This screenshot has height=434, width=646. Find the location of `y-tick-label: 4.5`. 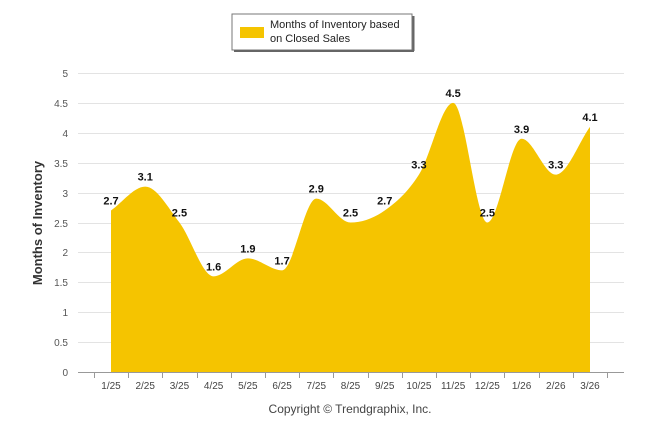

y-tick-label: 4.5 is located at coordinates (61, 104).